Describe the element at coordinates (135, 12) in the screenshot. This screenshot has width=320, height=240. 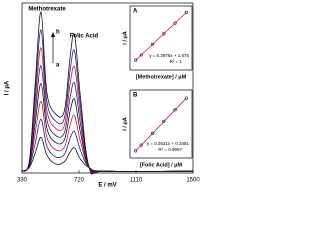
I see `panel-label: A` at that location.